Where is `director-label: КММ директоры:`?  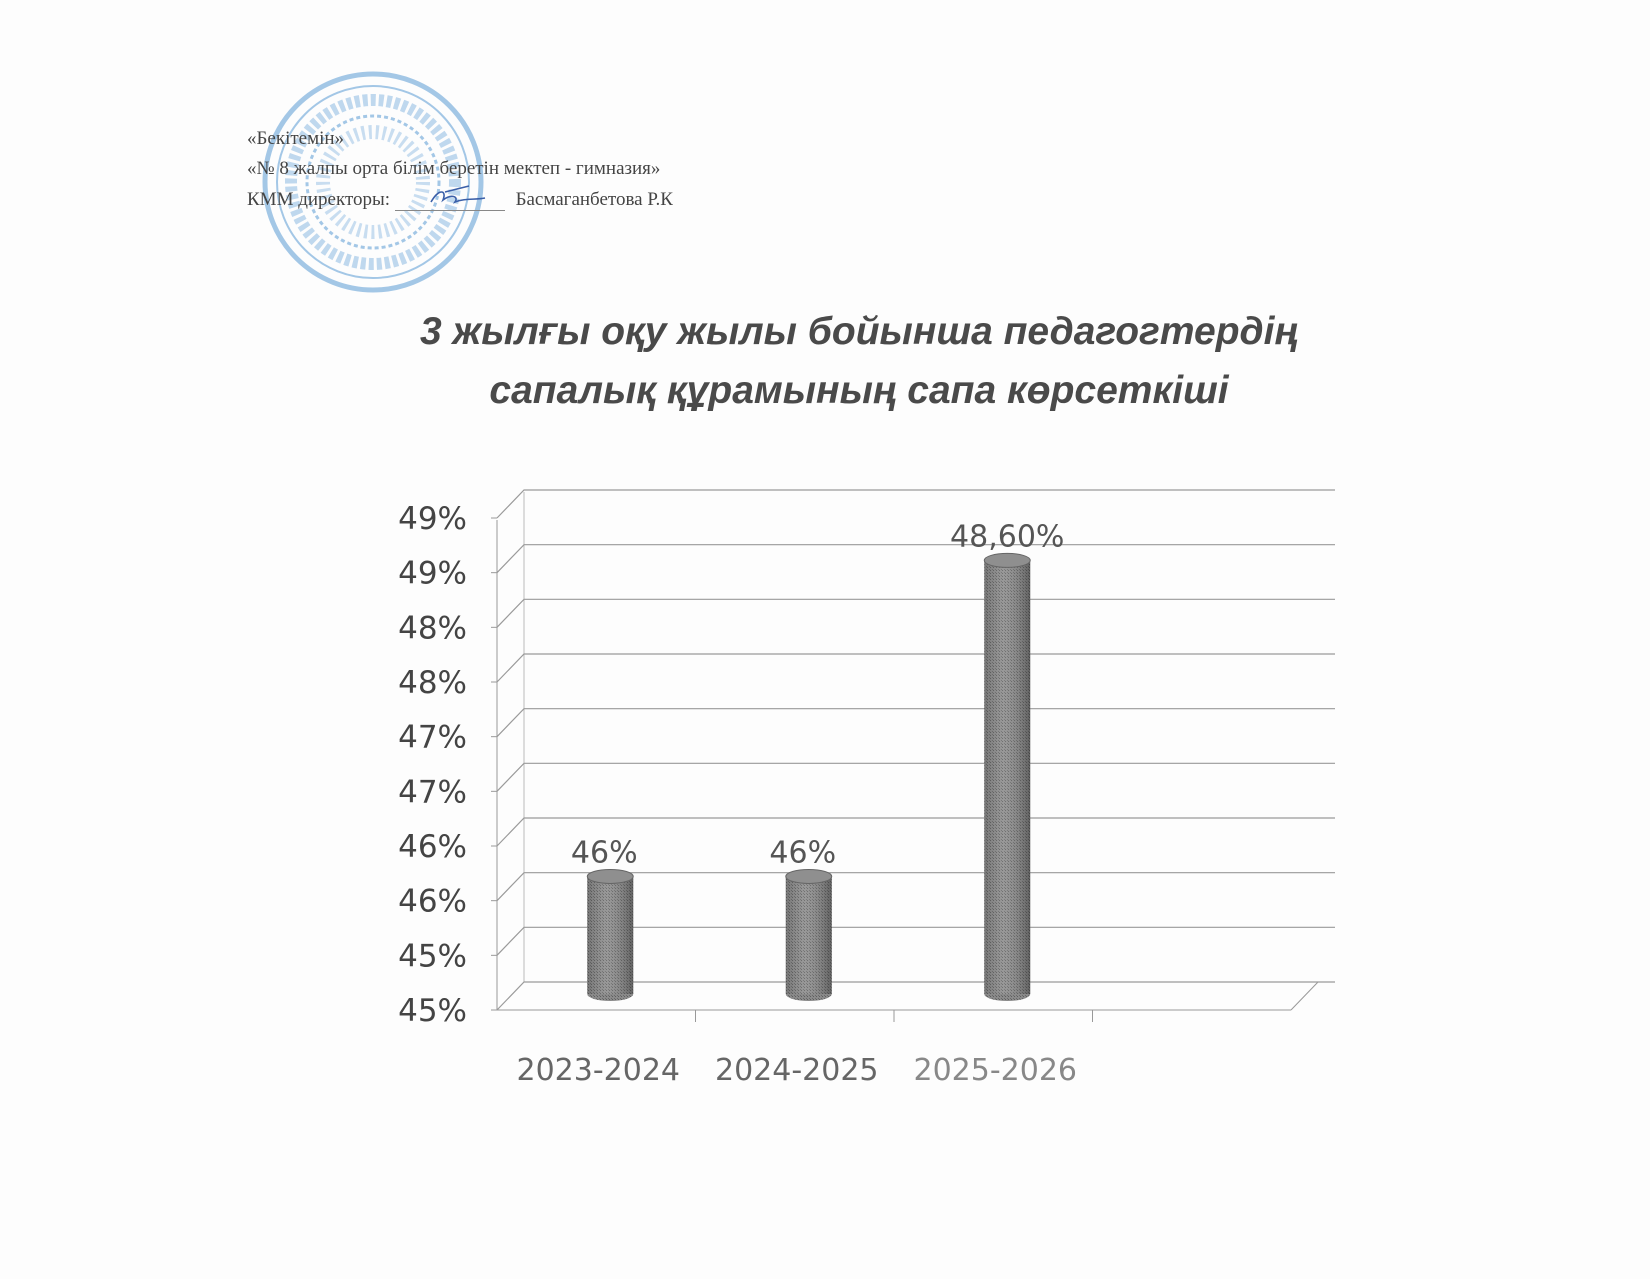
director-label: КММ директоры: is located at coordinates (319, 199).